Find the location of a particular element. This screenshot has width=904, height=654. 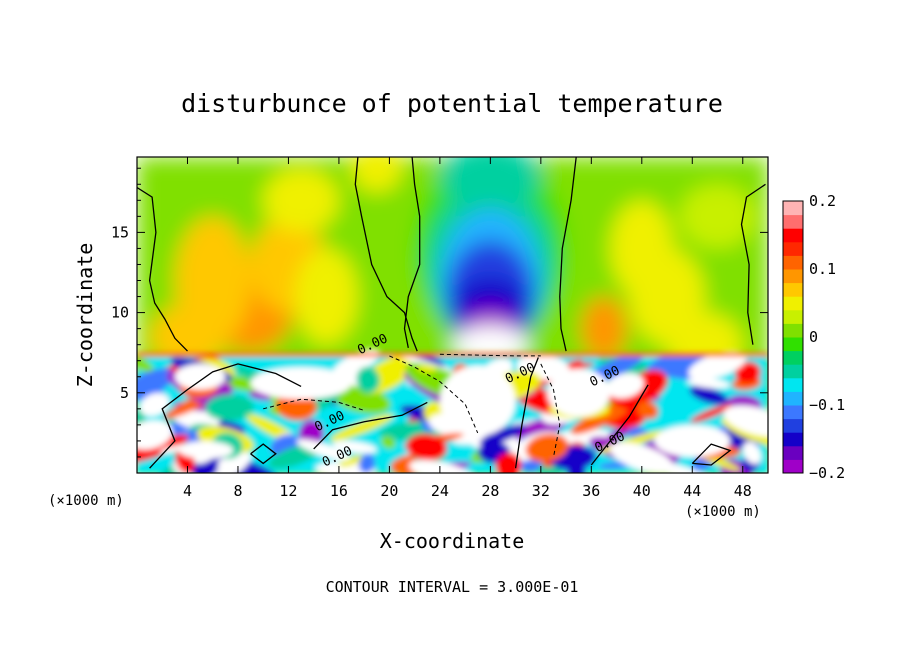

colorbar-frame is located at coordinates (793, 337).